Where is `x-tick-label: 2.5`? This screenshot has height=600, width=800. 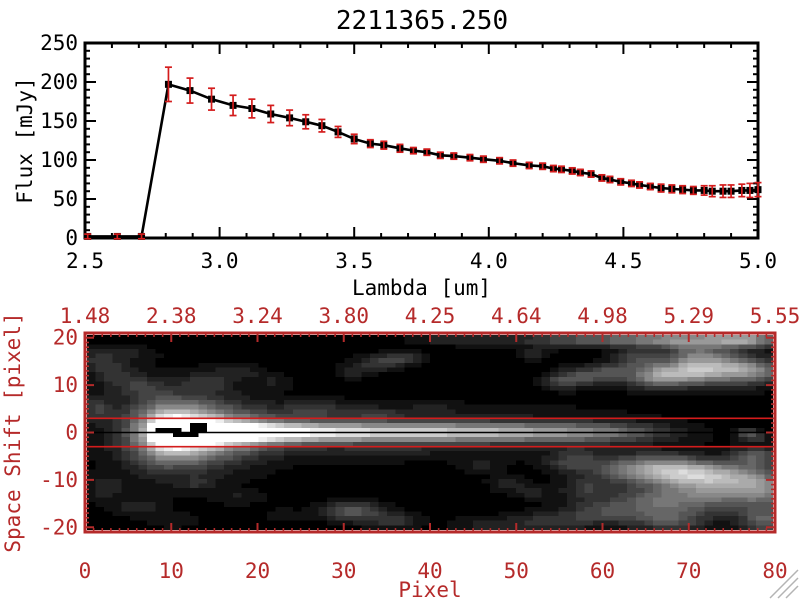
x-tick-label: 2.5 is located at coordinates (85, 261).